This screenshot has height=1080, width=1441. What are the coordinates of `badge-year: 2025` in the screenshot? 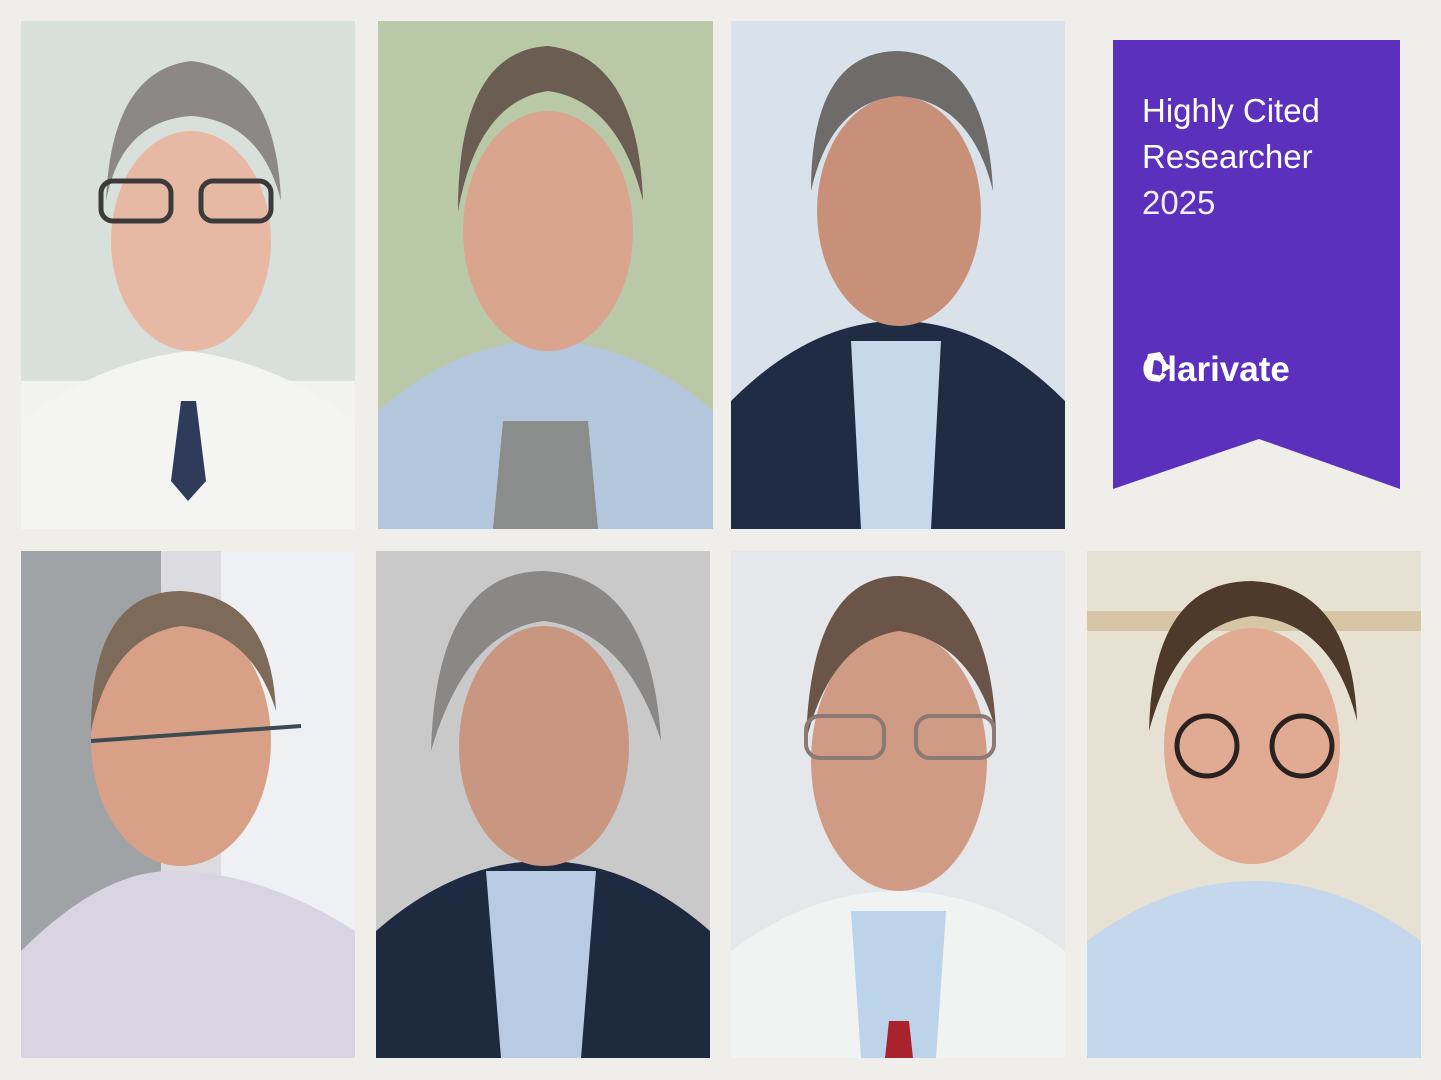 It's located at (1179, 202).